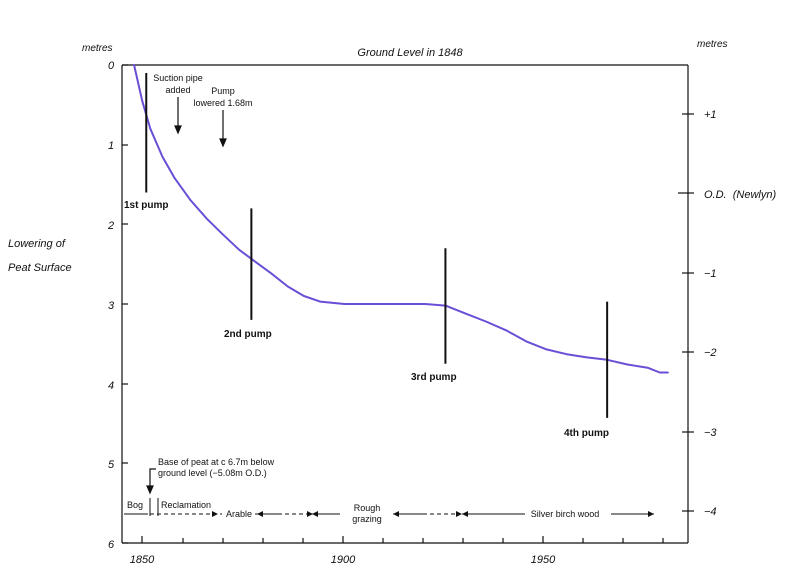  Describe the element at coordinates (110, 226) in the screenshot. I see `left-tick-label-2: 2` at that location.